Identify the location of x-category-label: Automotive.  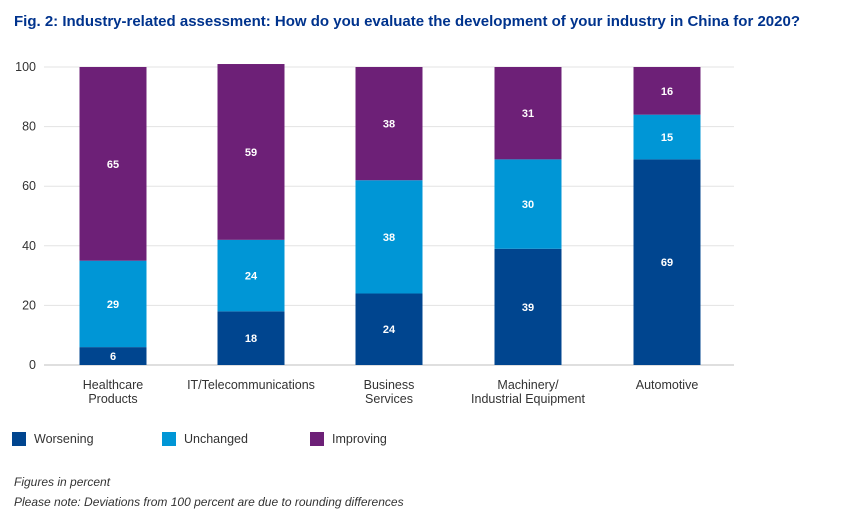
(667, 385).